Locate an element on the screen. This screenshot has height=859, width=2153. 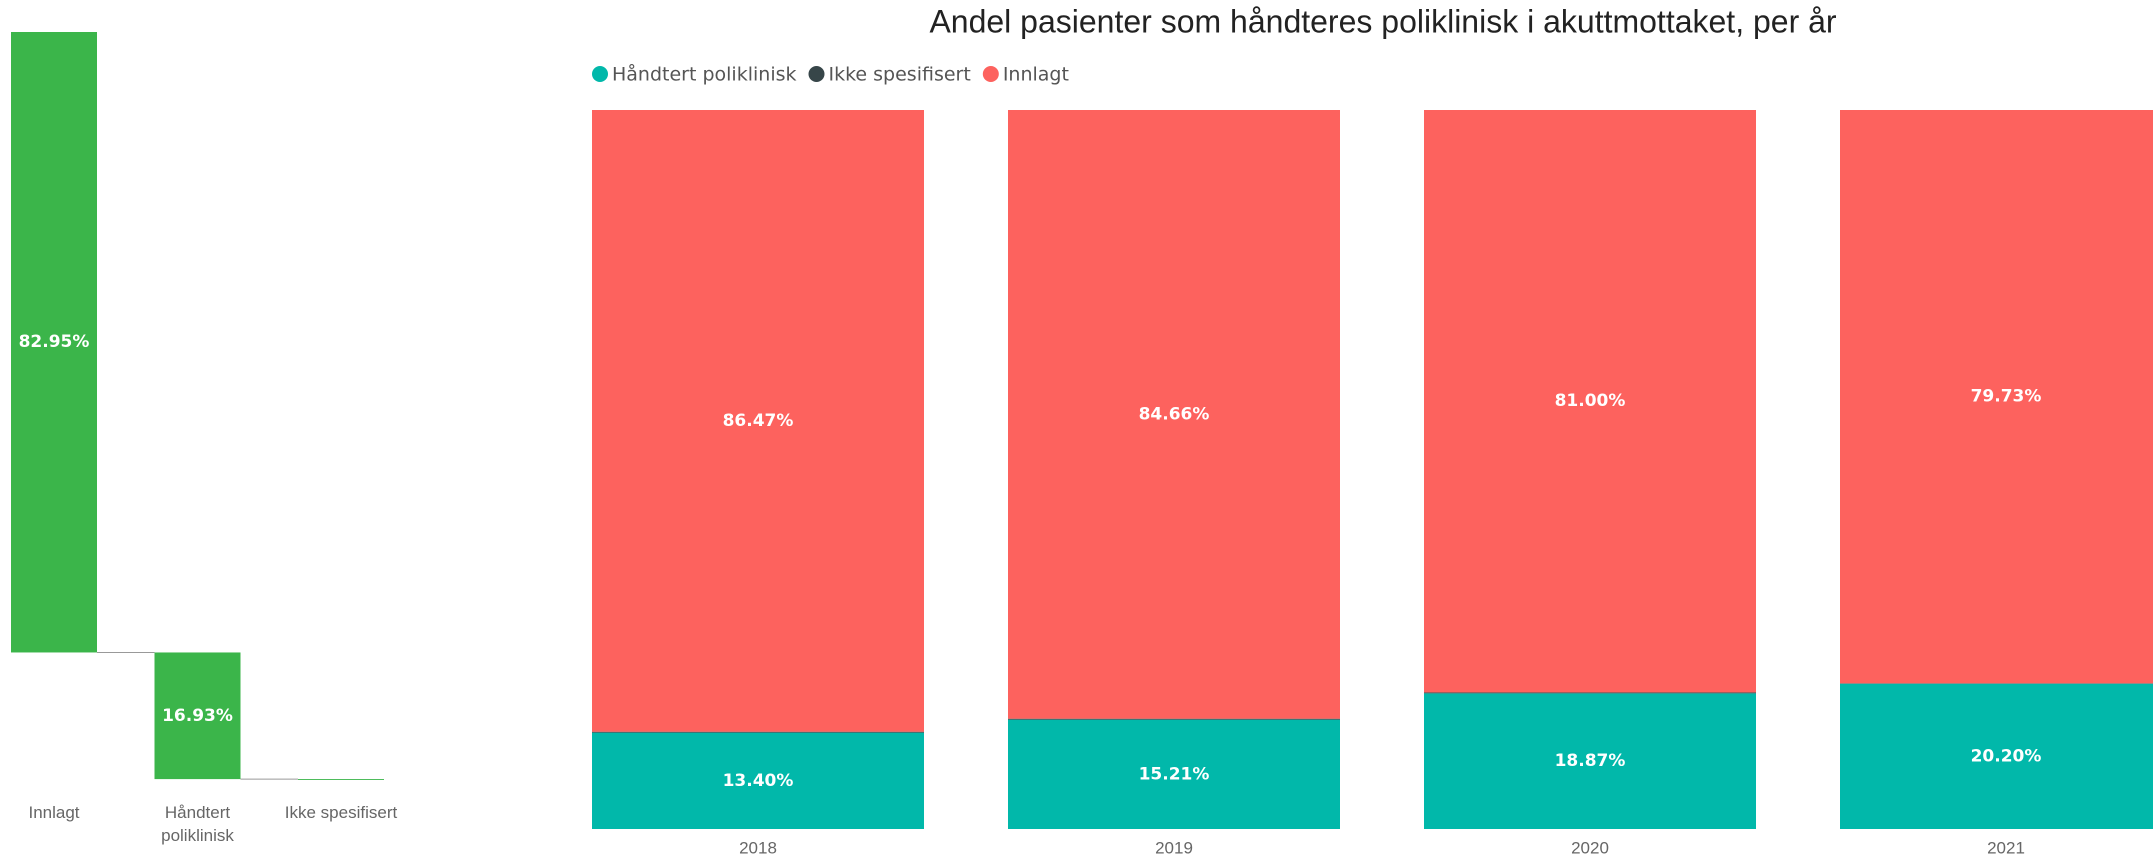
data-label: 81.00% is located at coordinates (1590, 401).